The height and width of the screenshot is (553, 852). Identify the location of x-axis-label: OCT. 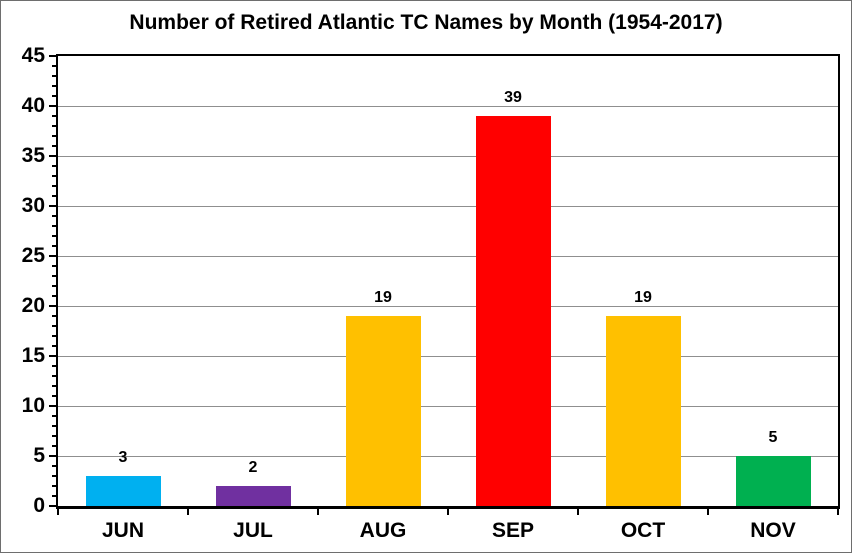
(643, 530).